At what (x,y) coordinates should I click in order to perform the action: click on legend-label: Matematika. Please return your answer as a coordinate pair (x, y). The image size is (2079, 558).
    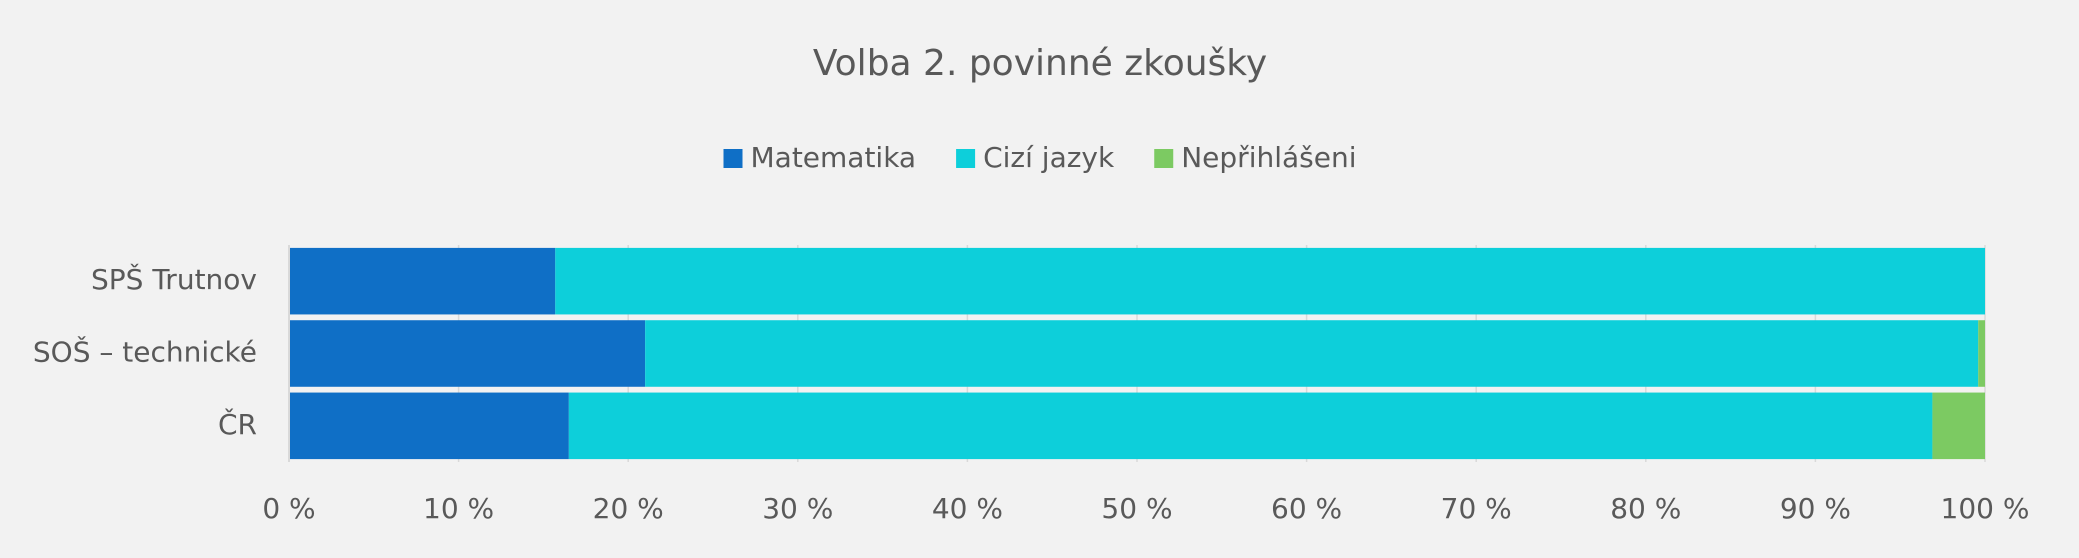
    Looking at the image, I should click on (834, 157).